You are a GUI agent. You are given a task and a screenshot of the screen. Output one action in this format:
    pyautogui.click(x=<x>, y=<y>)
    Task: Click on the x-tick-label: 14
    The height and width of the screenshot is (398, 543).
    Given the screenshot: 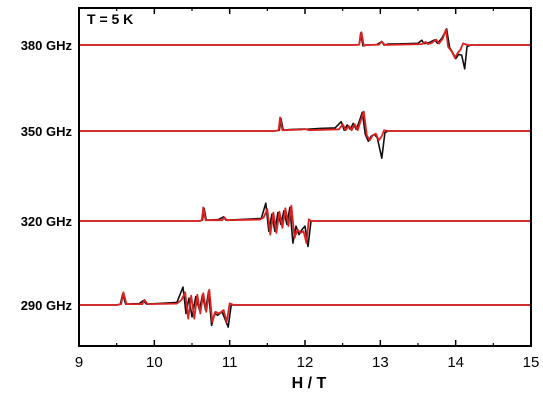 What is the action you would take?
    pyautogui.click(x=455, y=362)
    